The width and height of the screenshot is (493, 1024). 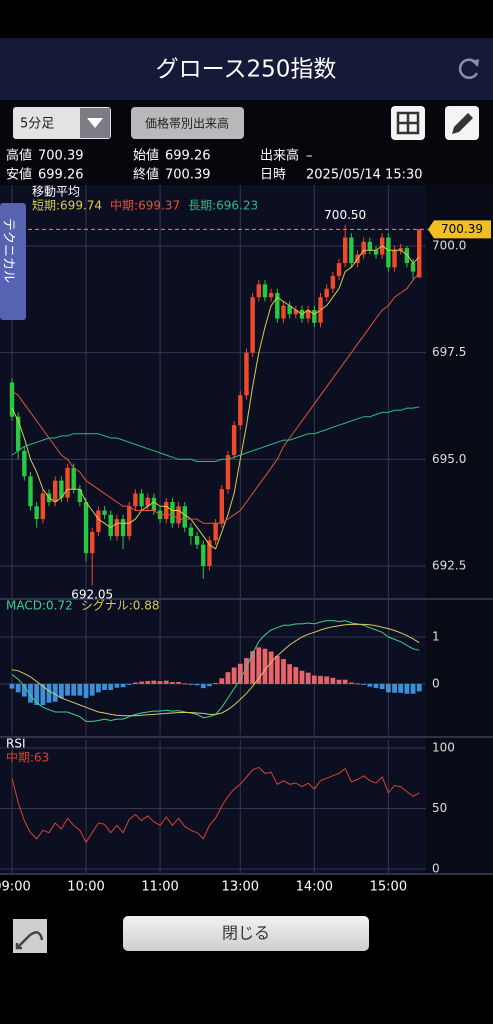 What do you see at coordinates (92, 595) in the screenshot?
I see `extreme-label: 692.05` at bounding box center [92, 595].